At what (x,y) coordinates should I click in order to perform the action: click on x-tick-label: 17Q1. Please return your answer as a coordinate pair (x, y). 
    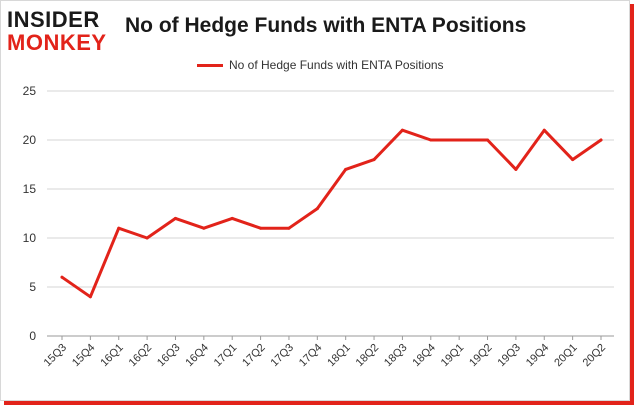
    Looking at the image, I should click on (226, 356).